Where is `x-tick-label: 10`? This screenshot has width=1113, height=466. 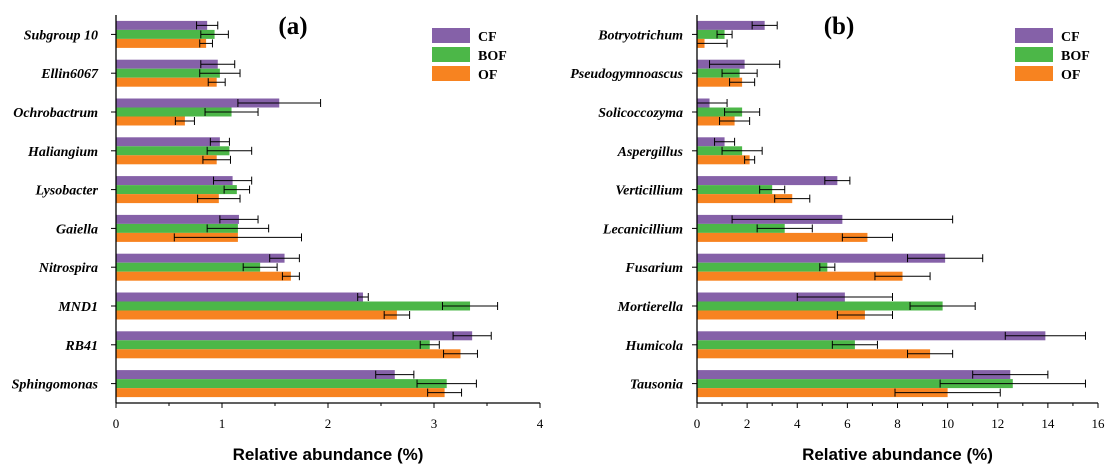 x-tick-label: 10 is located at coordinates (947, 423).